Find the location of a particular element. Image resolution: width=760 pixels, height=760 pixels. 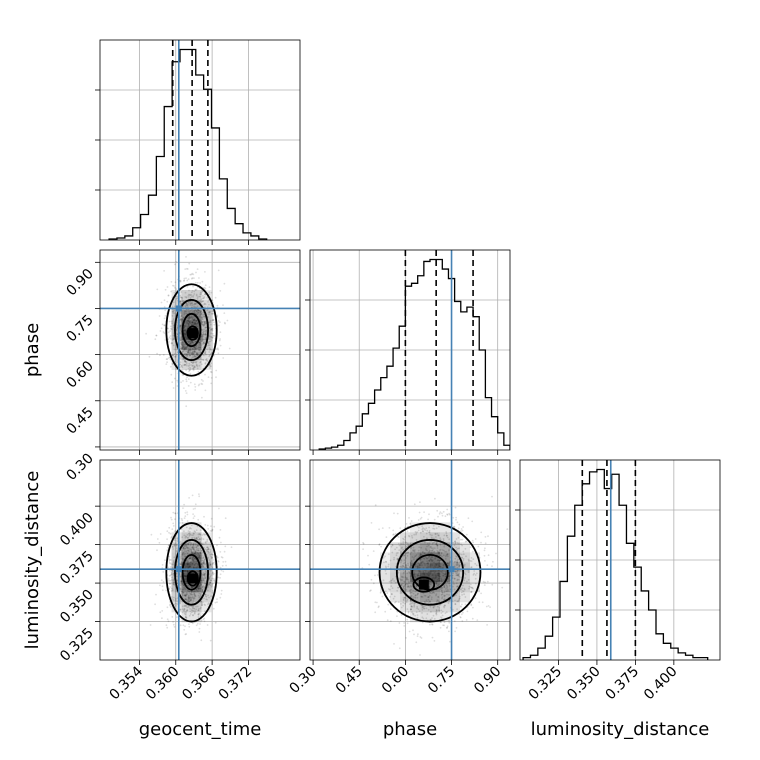

y-tick-label-phase: 0.90 is located at coordinates (79, 282).